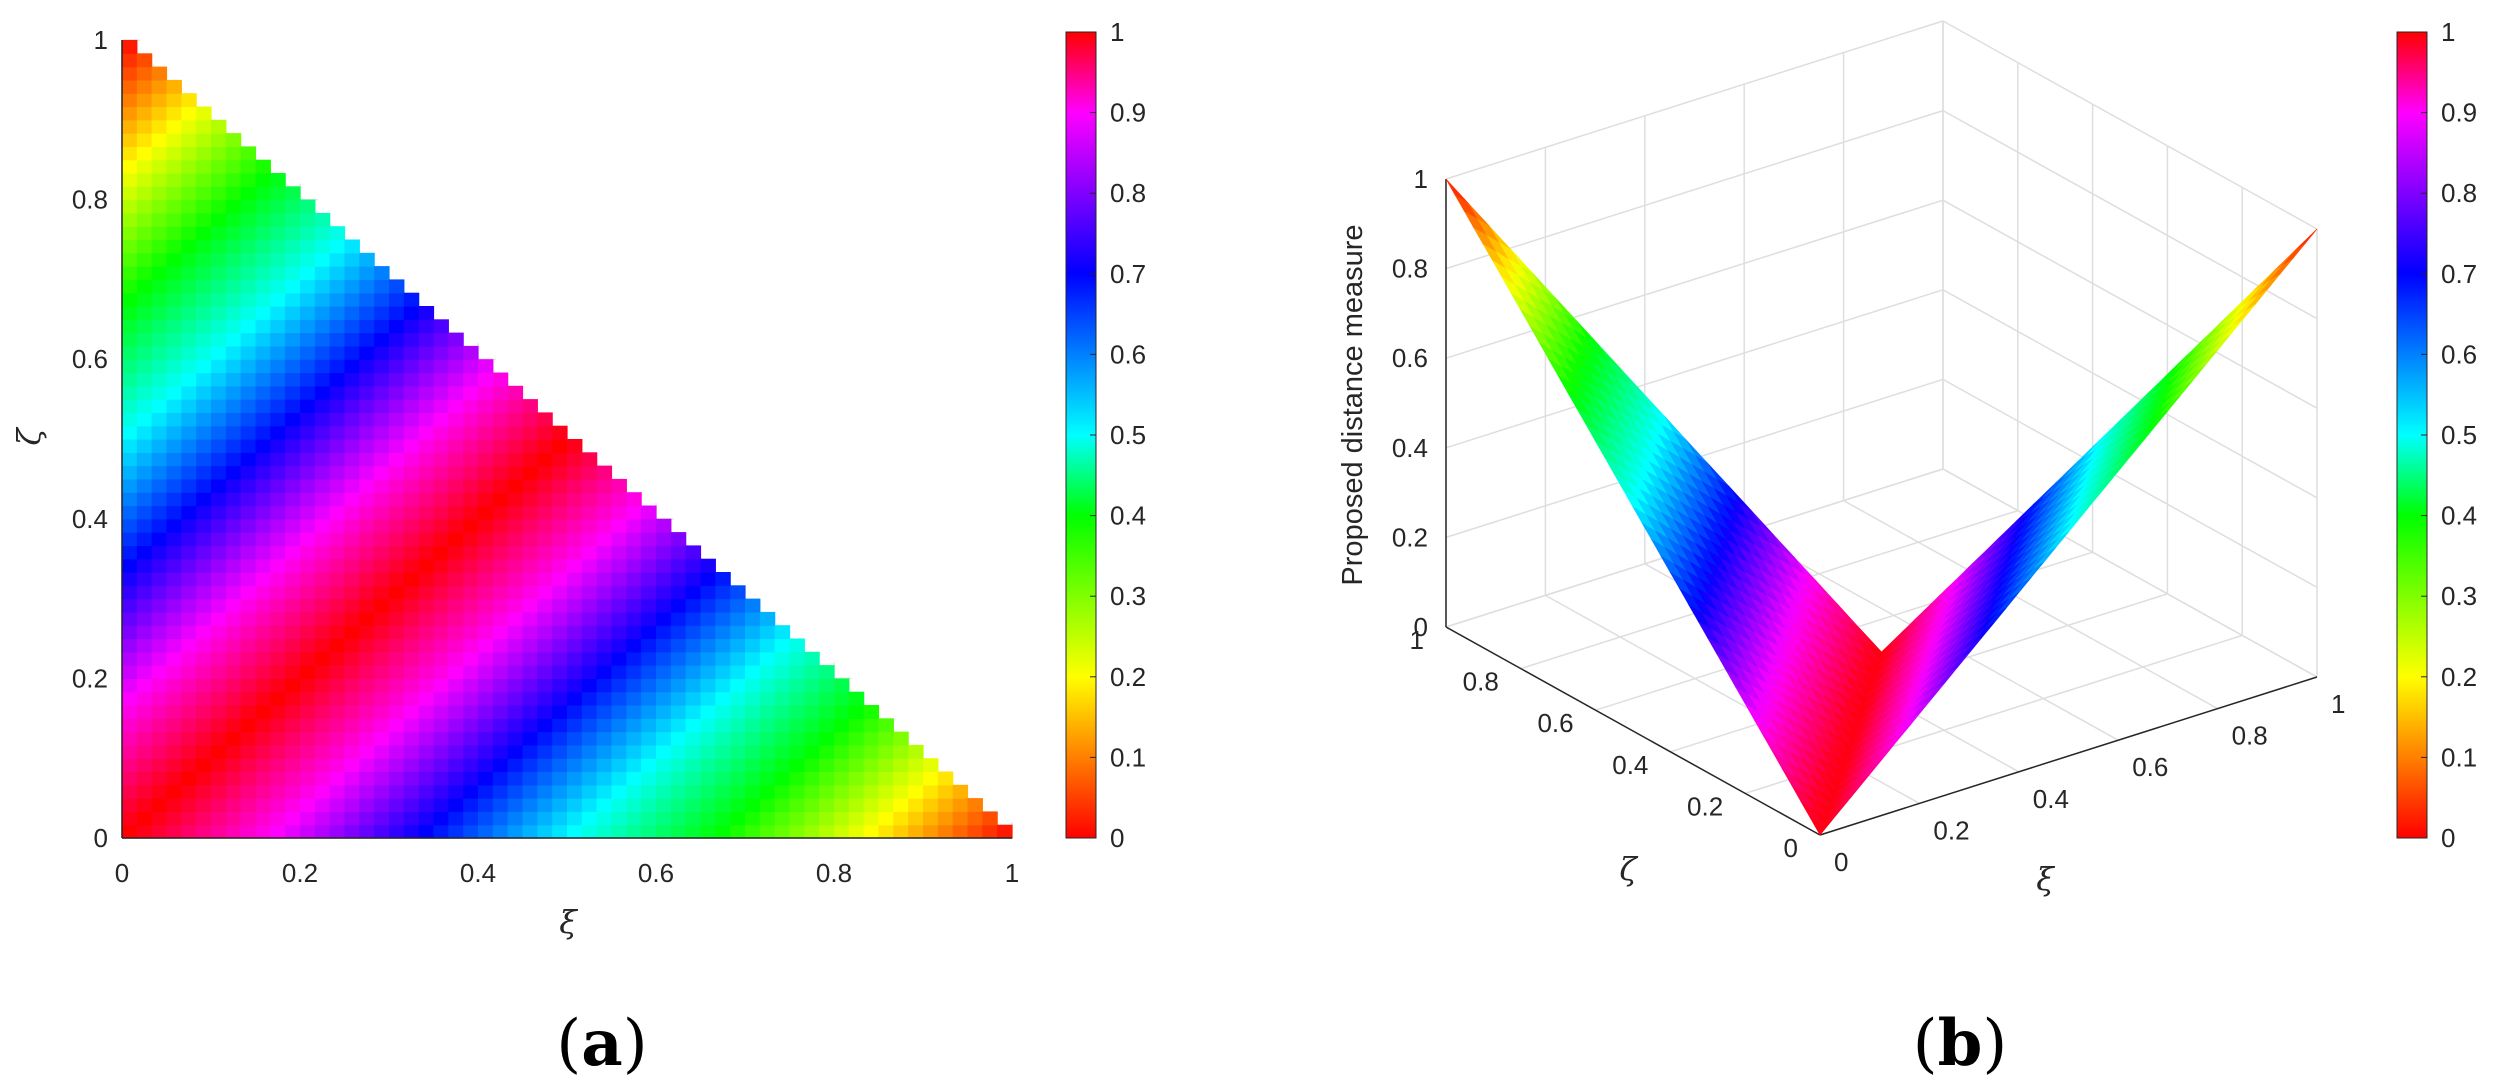  What do you see at coordinates (1128, 354) in the screenshot?
I see `colorbar-tick-label: 0.6` at bounding box center [1128, 354].